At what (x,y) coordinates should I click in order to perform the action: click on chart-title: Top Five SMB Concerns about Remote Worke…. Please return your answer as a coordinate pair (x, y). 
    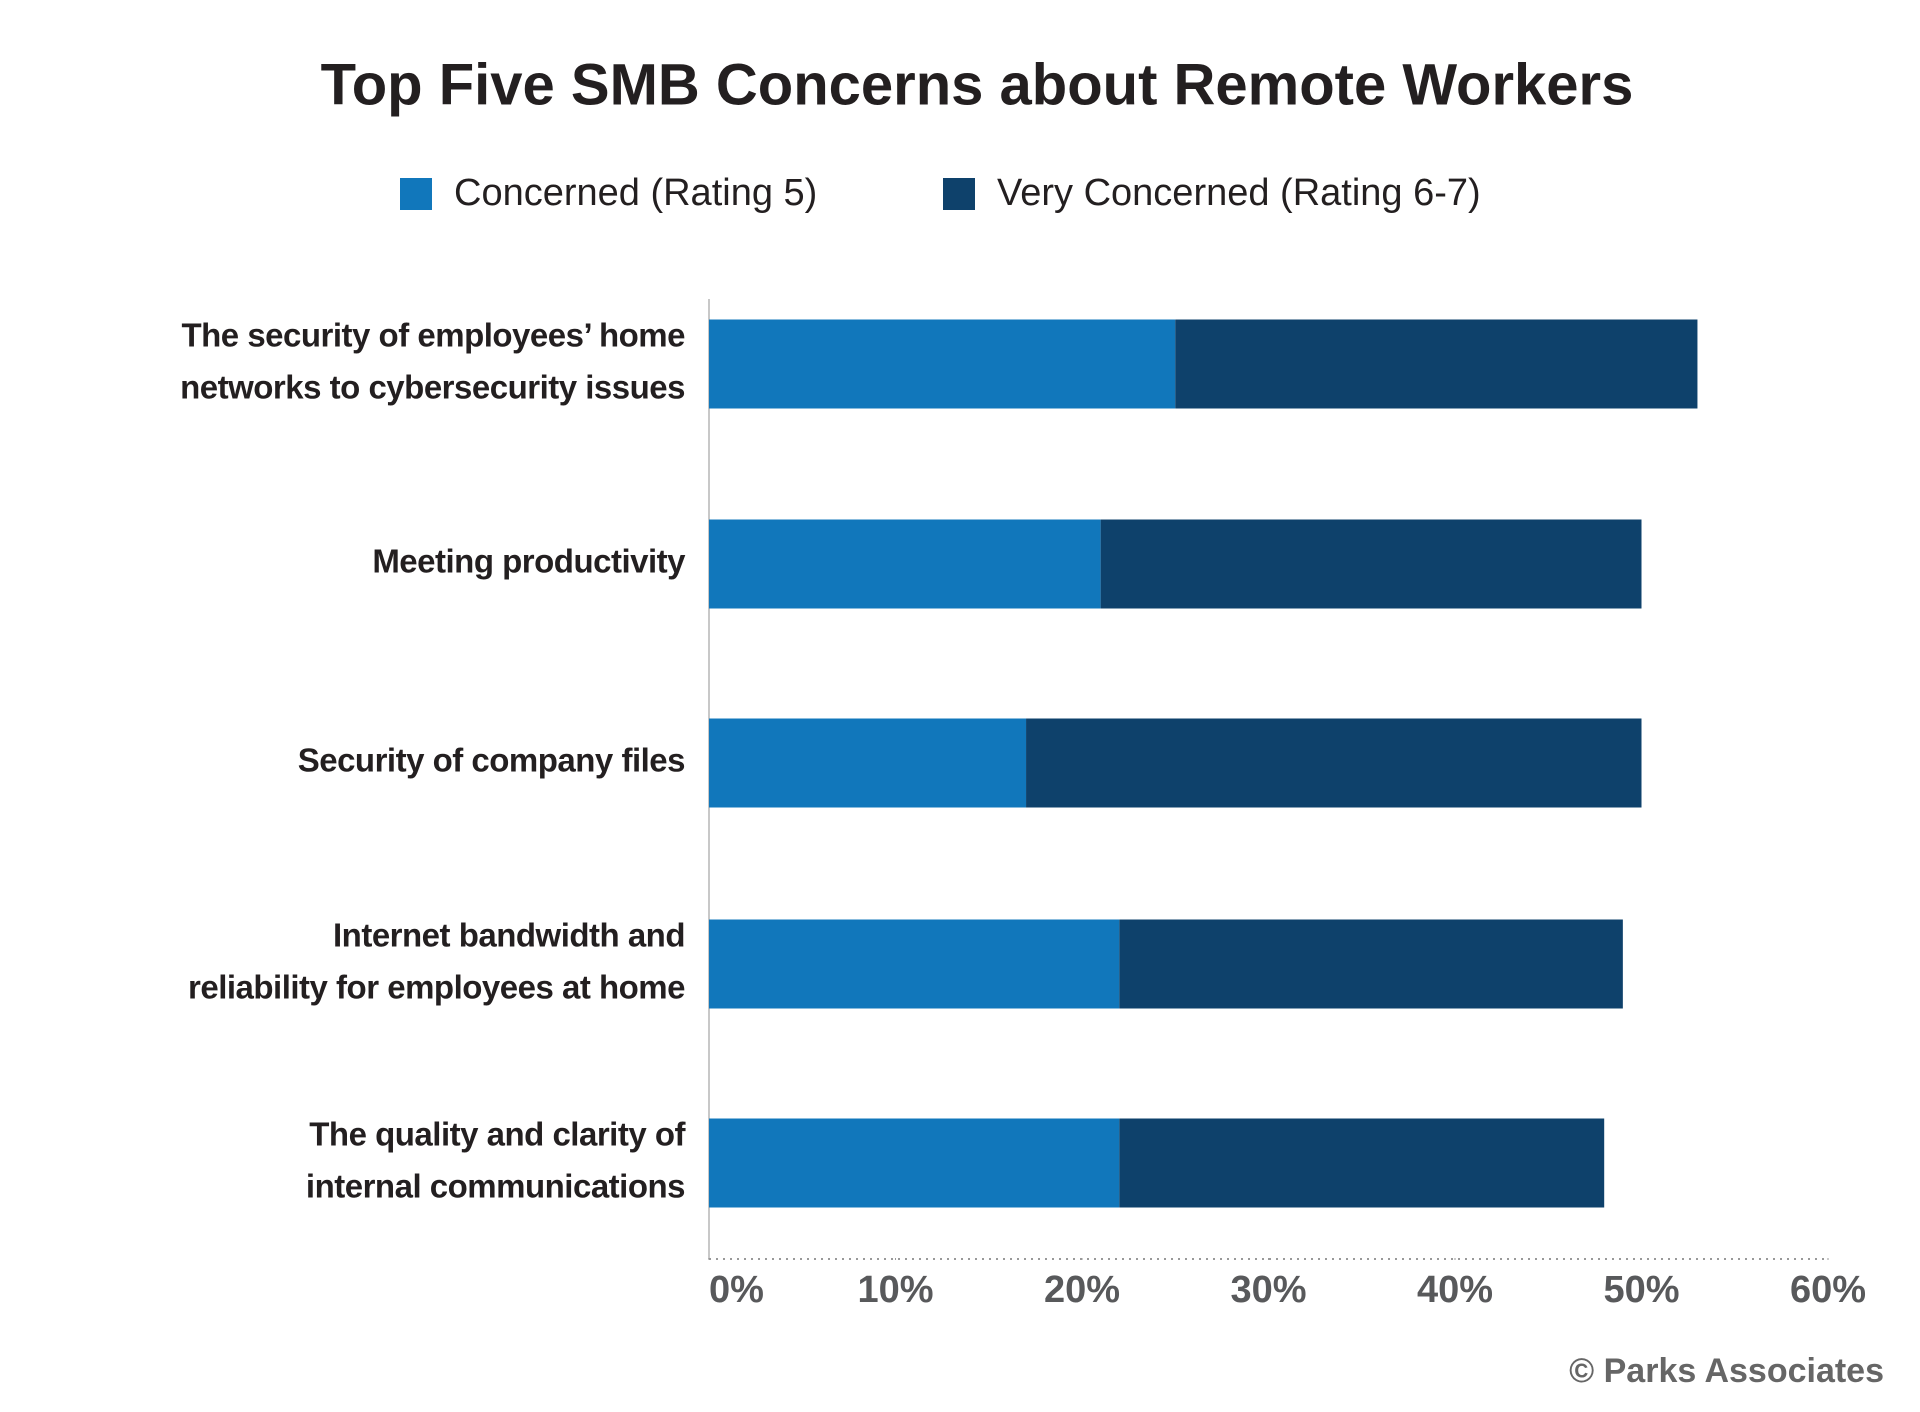
    Looking at the image, I should click on (977, 84).